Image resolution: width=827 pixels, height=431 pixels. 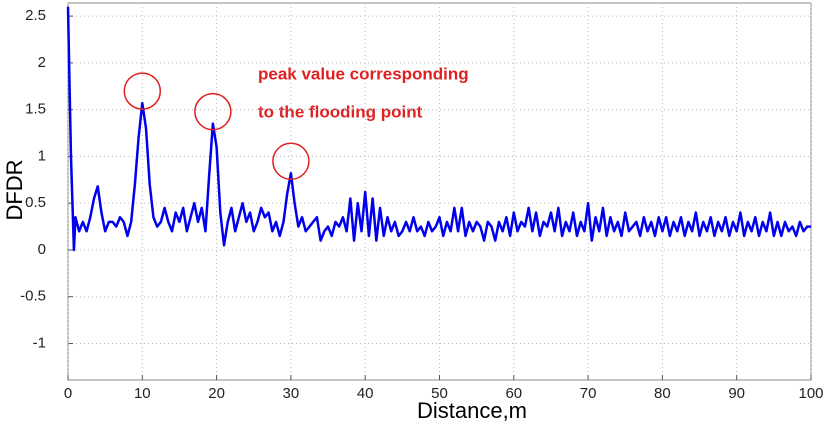 I want to click on y-tick-label: 2.5, so click(x=35, y=15).